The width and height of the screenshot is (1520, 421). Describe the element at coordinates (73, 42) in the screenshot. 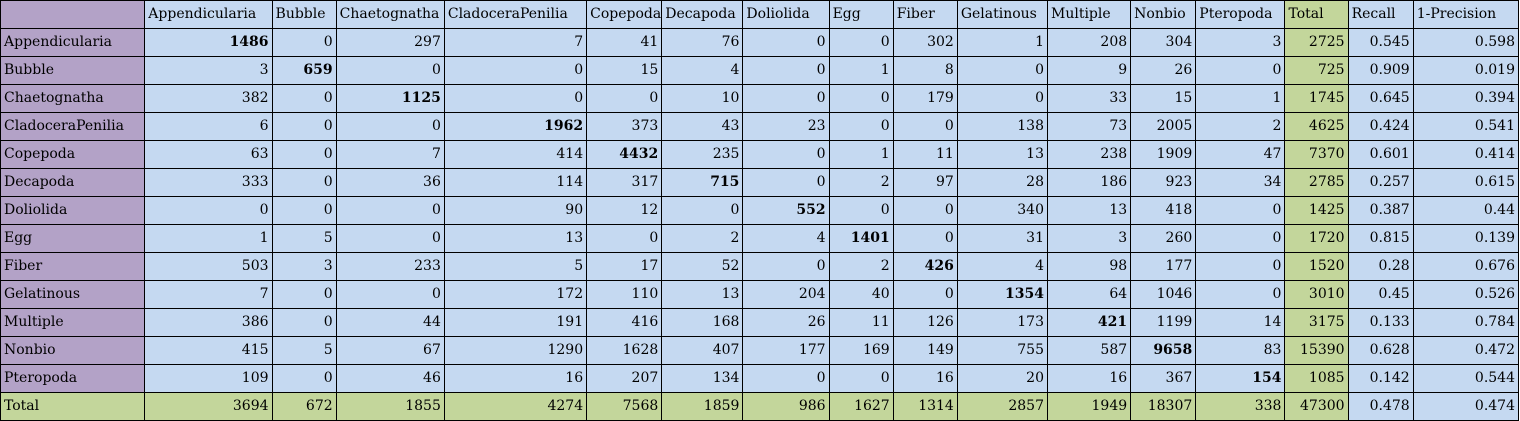

I see `row-header: Appendicularia` at that location.